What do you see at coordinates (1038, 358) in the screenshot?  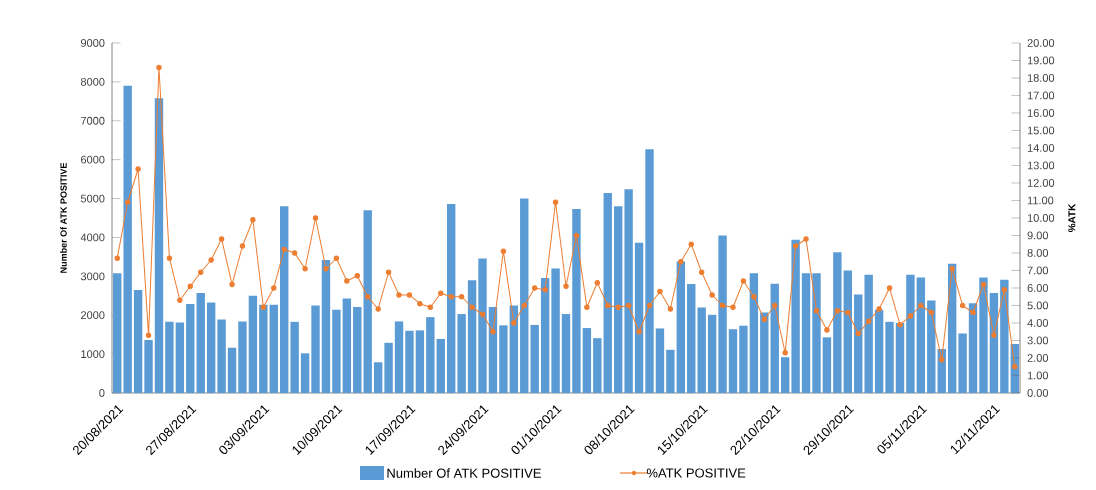 I see `y2-tick-label: 2.00` at bounding box center [1038, 358].